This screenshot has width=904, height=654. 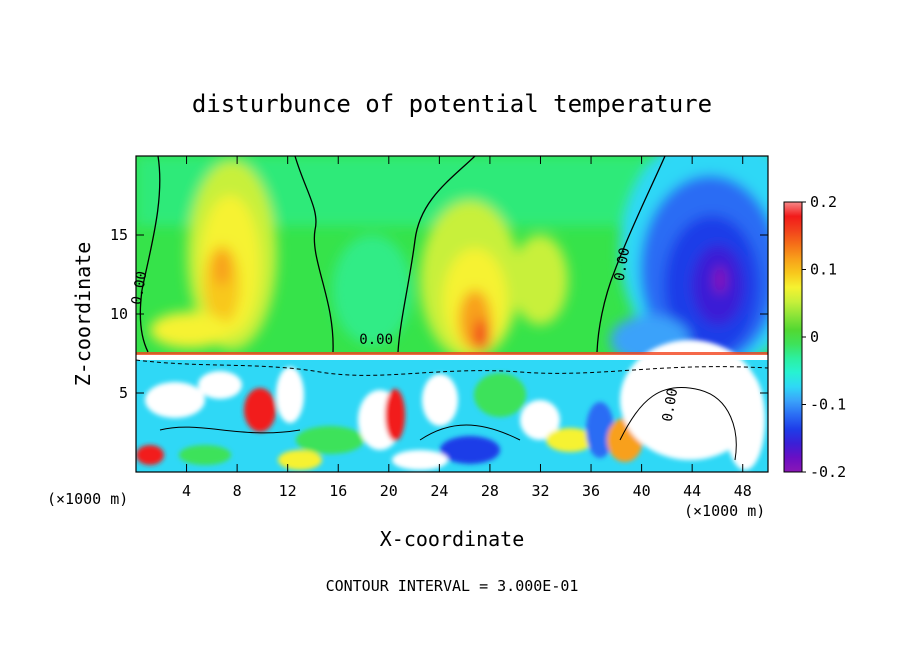 What do you see at coordinates (823, 202) in the screenshot?
I see `colorbar-tick-label: 0.2` at bounding box center [823, 202].